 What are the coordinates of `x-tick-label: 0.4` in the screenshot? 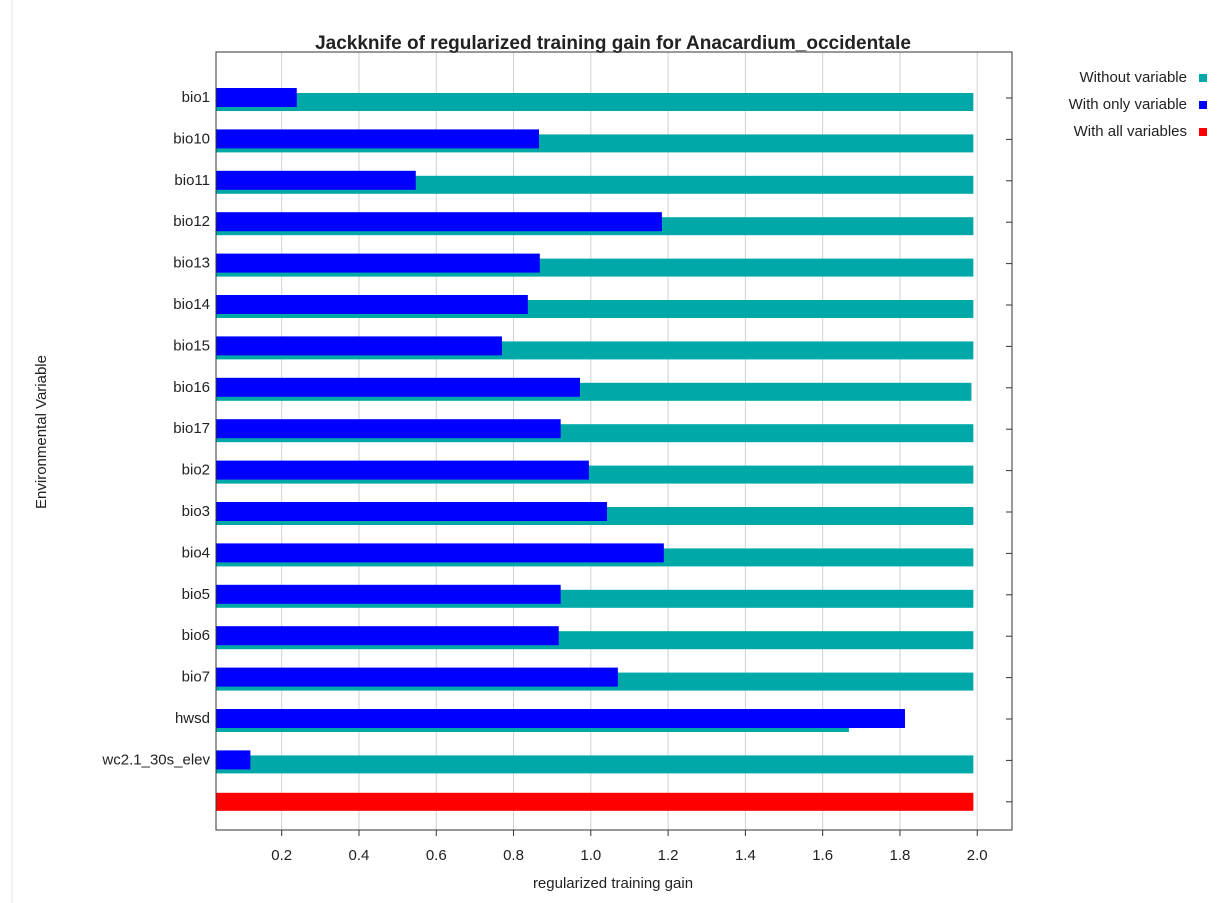 It's located at (359, 855).